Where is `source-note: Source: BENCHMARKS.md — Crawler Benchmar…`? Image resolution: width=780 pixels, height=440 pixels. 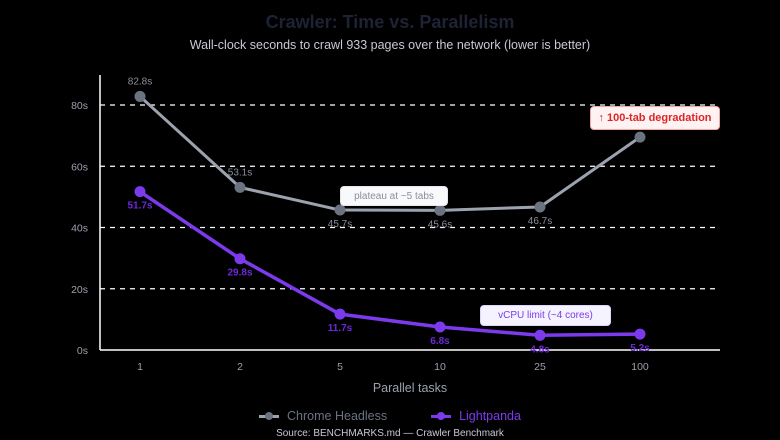
source-note: Source: BENCHMARKS.md — Crawler Benchmar… is located at coordinates (390, 433).